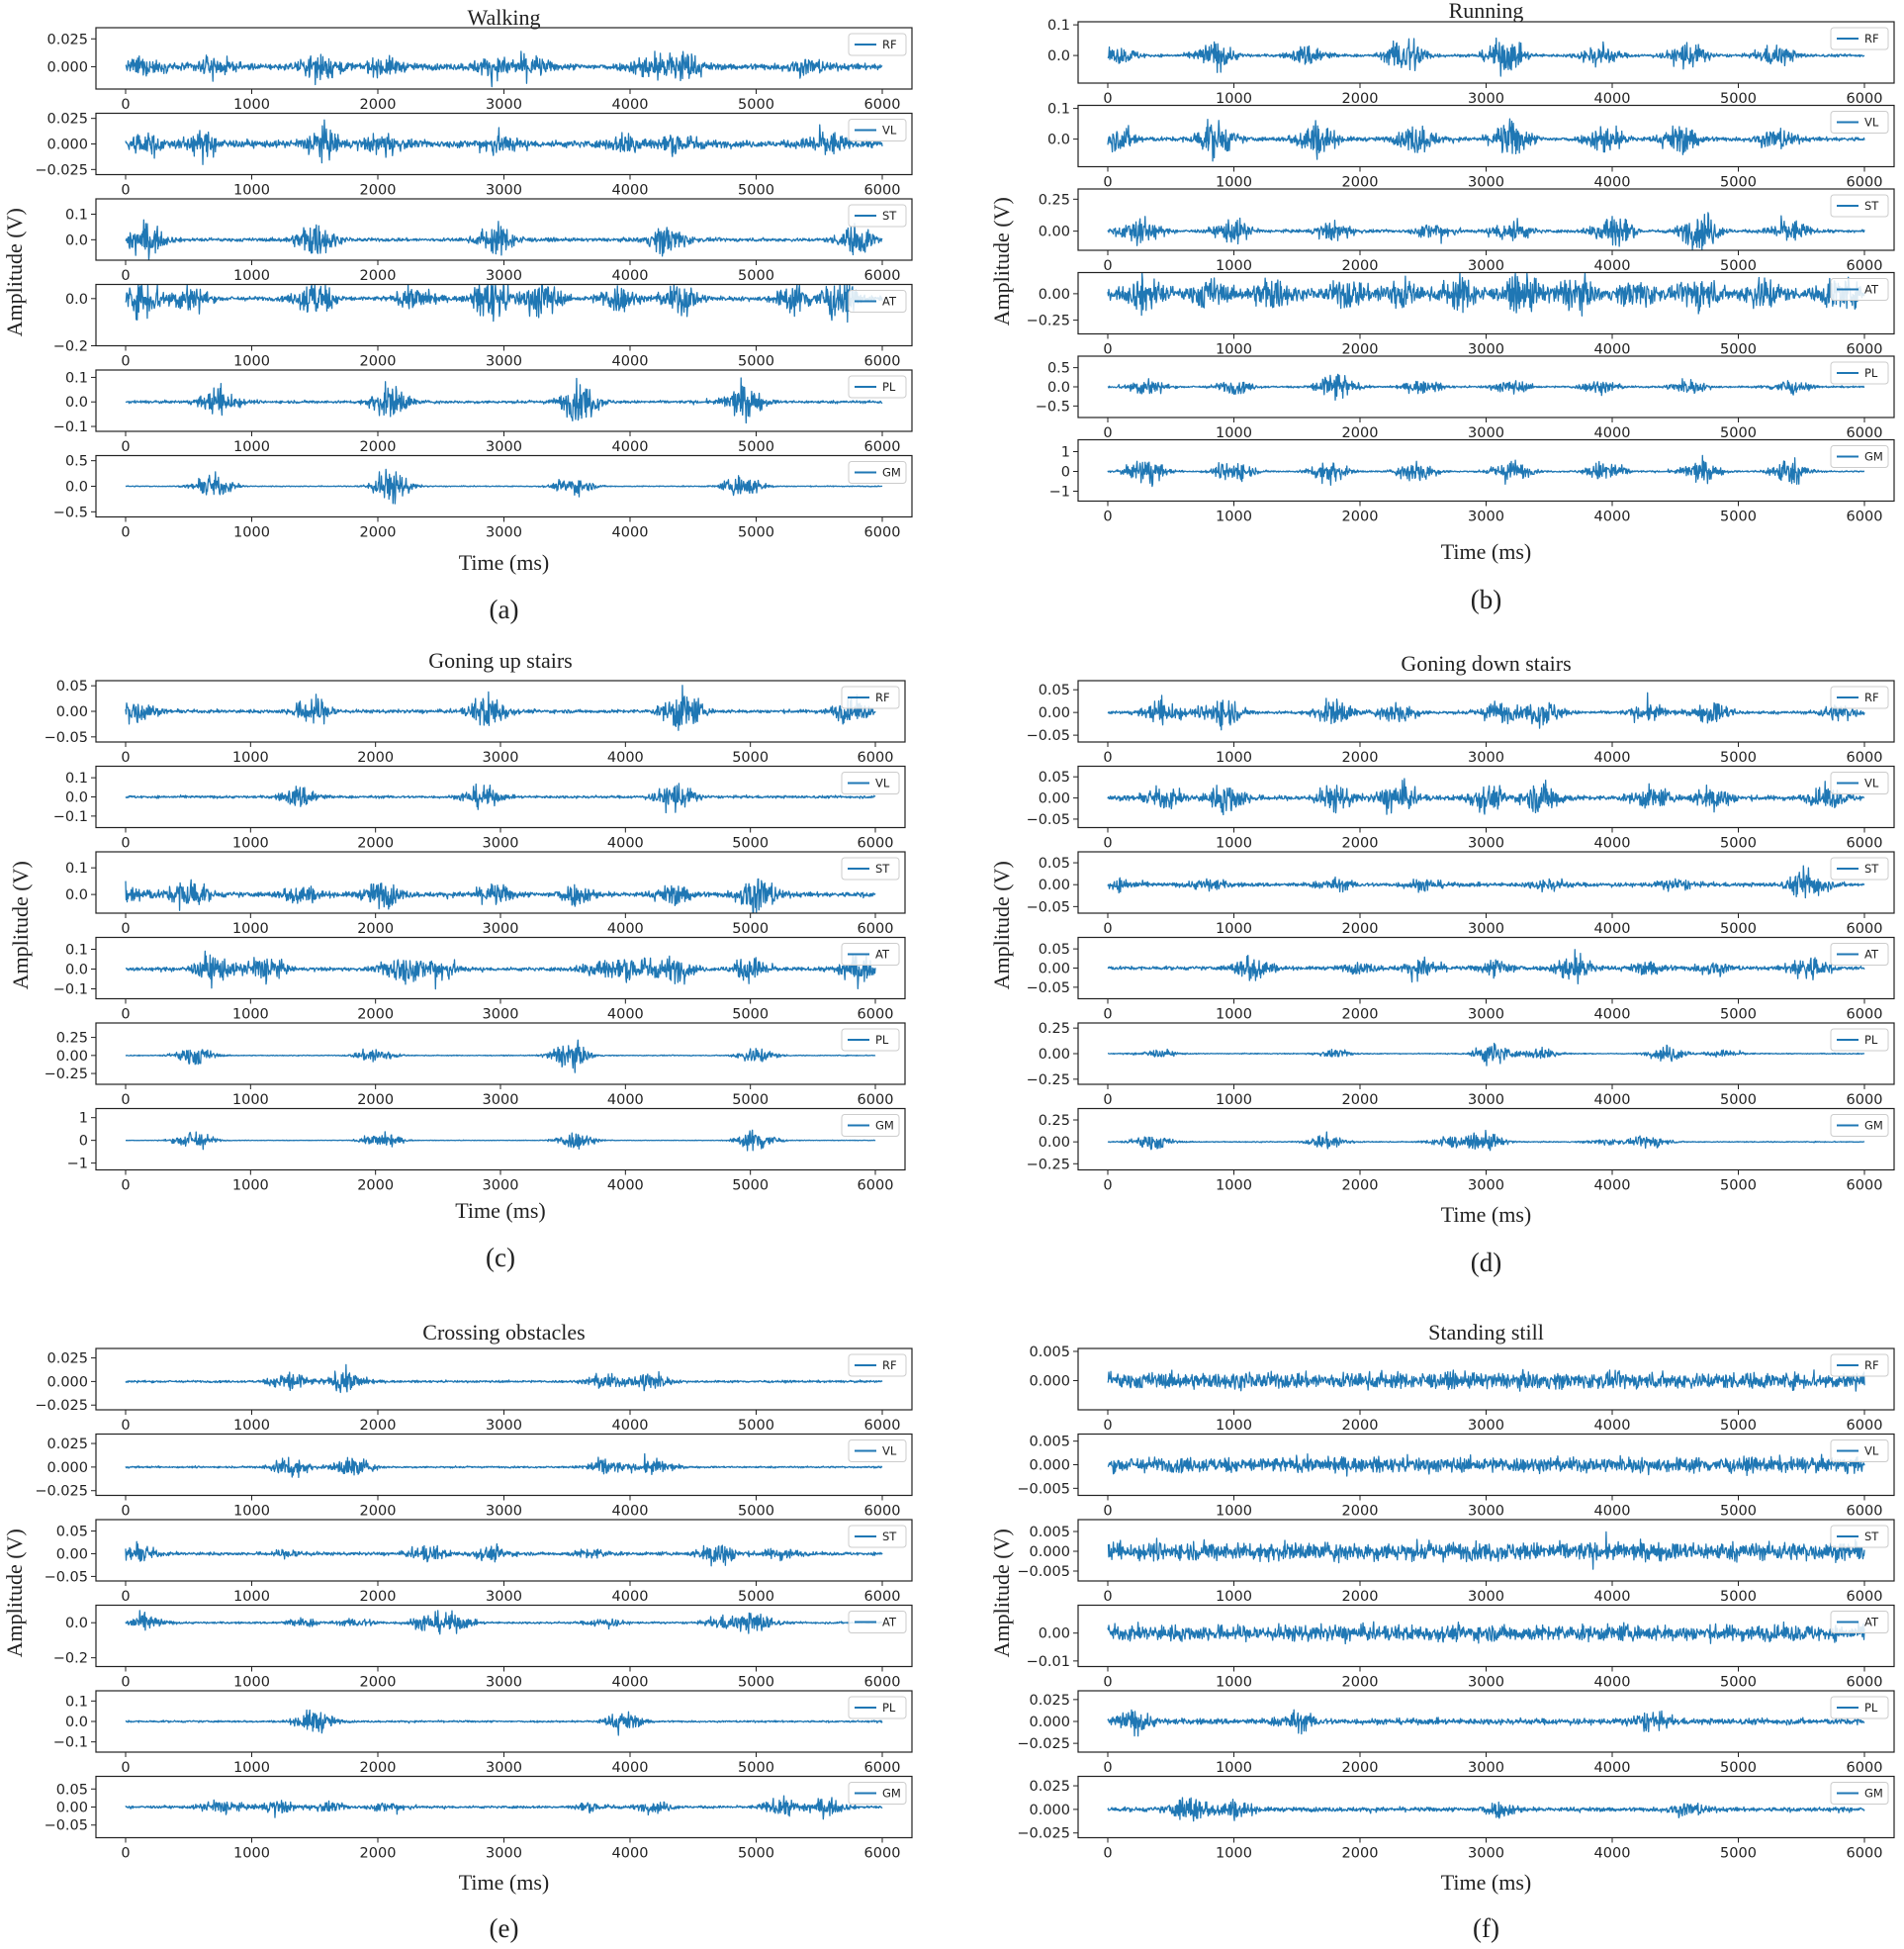  Describe the element at coordinates (67, 39) in the screenshot. I see `y-tick-label: 0.025` at that location.